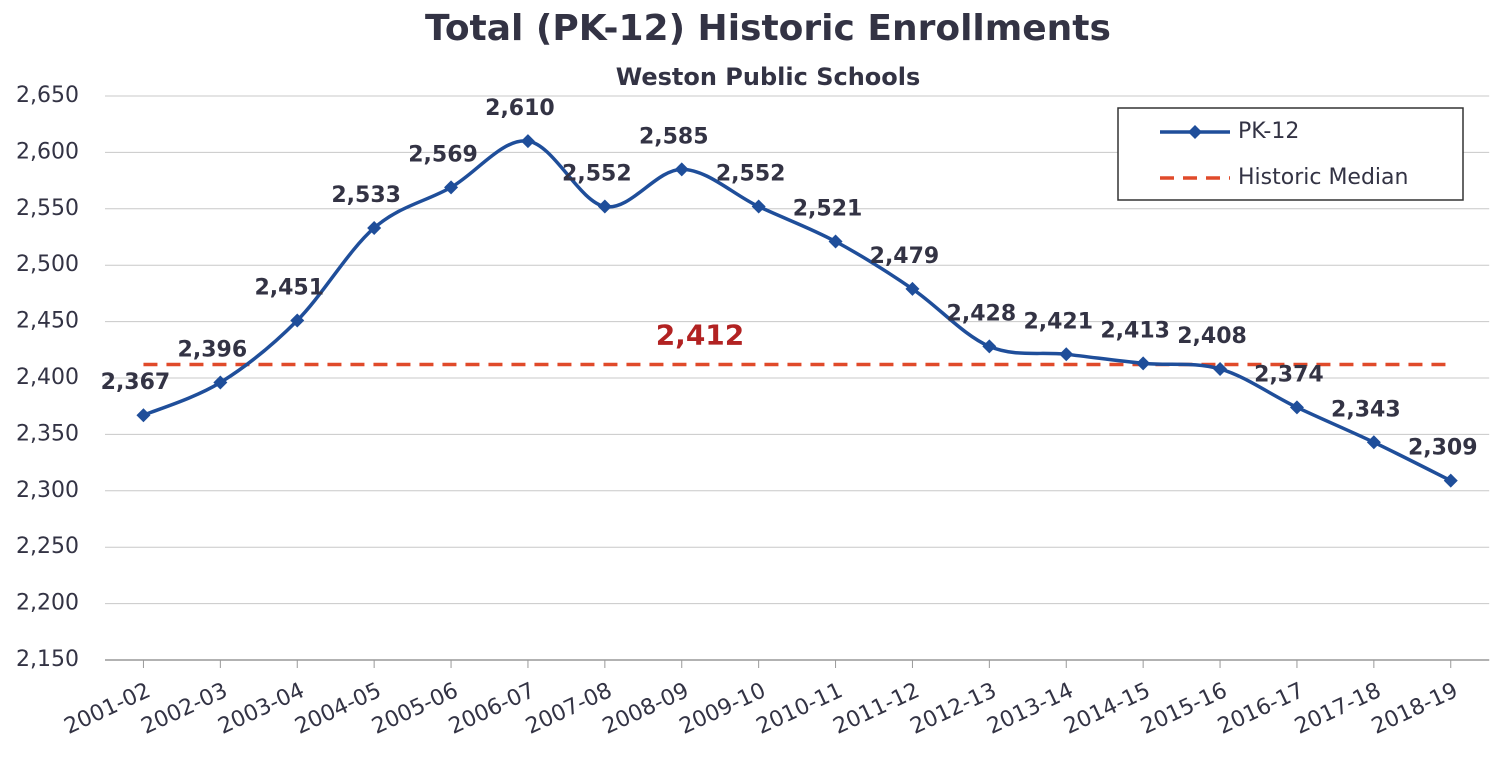 This screenshot has width=1491, height=758. What do you see at coordinates (47, 377) in the screenshot?
I see `y-tick-label: 2,400` at bounding box center [47, 377].